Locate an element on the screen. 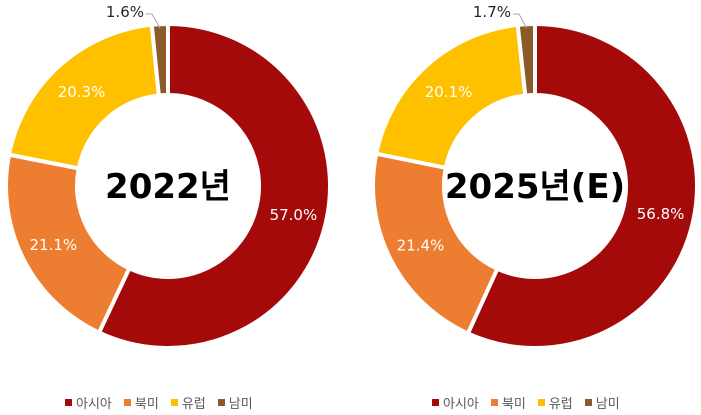  data-label-europe: 20.3% is located at coordinates (82, 92).